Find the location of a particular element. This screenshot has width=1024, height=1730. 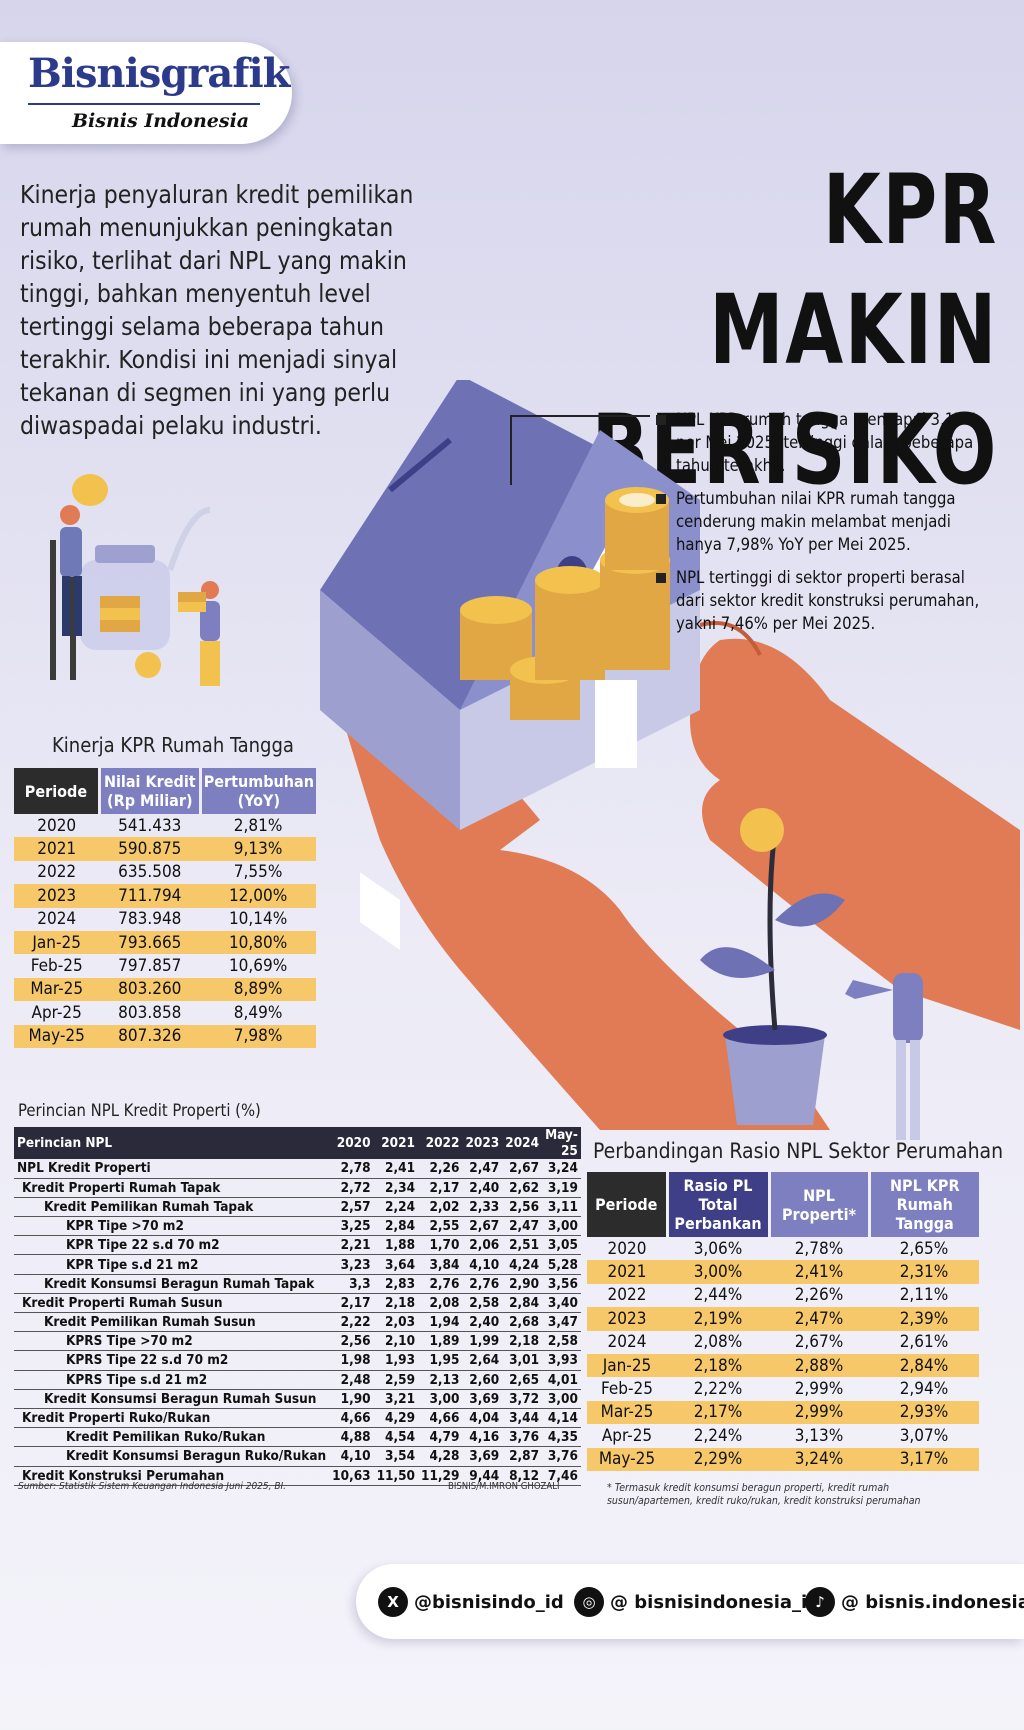

table-cell: 4,29 is located at coordinates (396, 1418).